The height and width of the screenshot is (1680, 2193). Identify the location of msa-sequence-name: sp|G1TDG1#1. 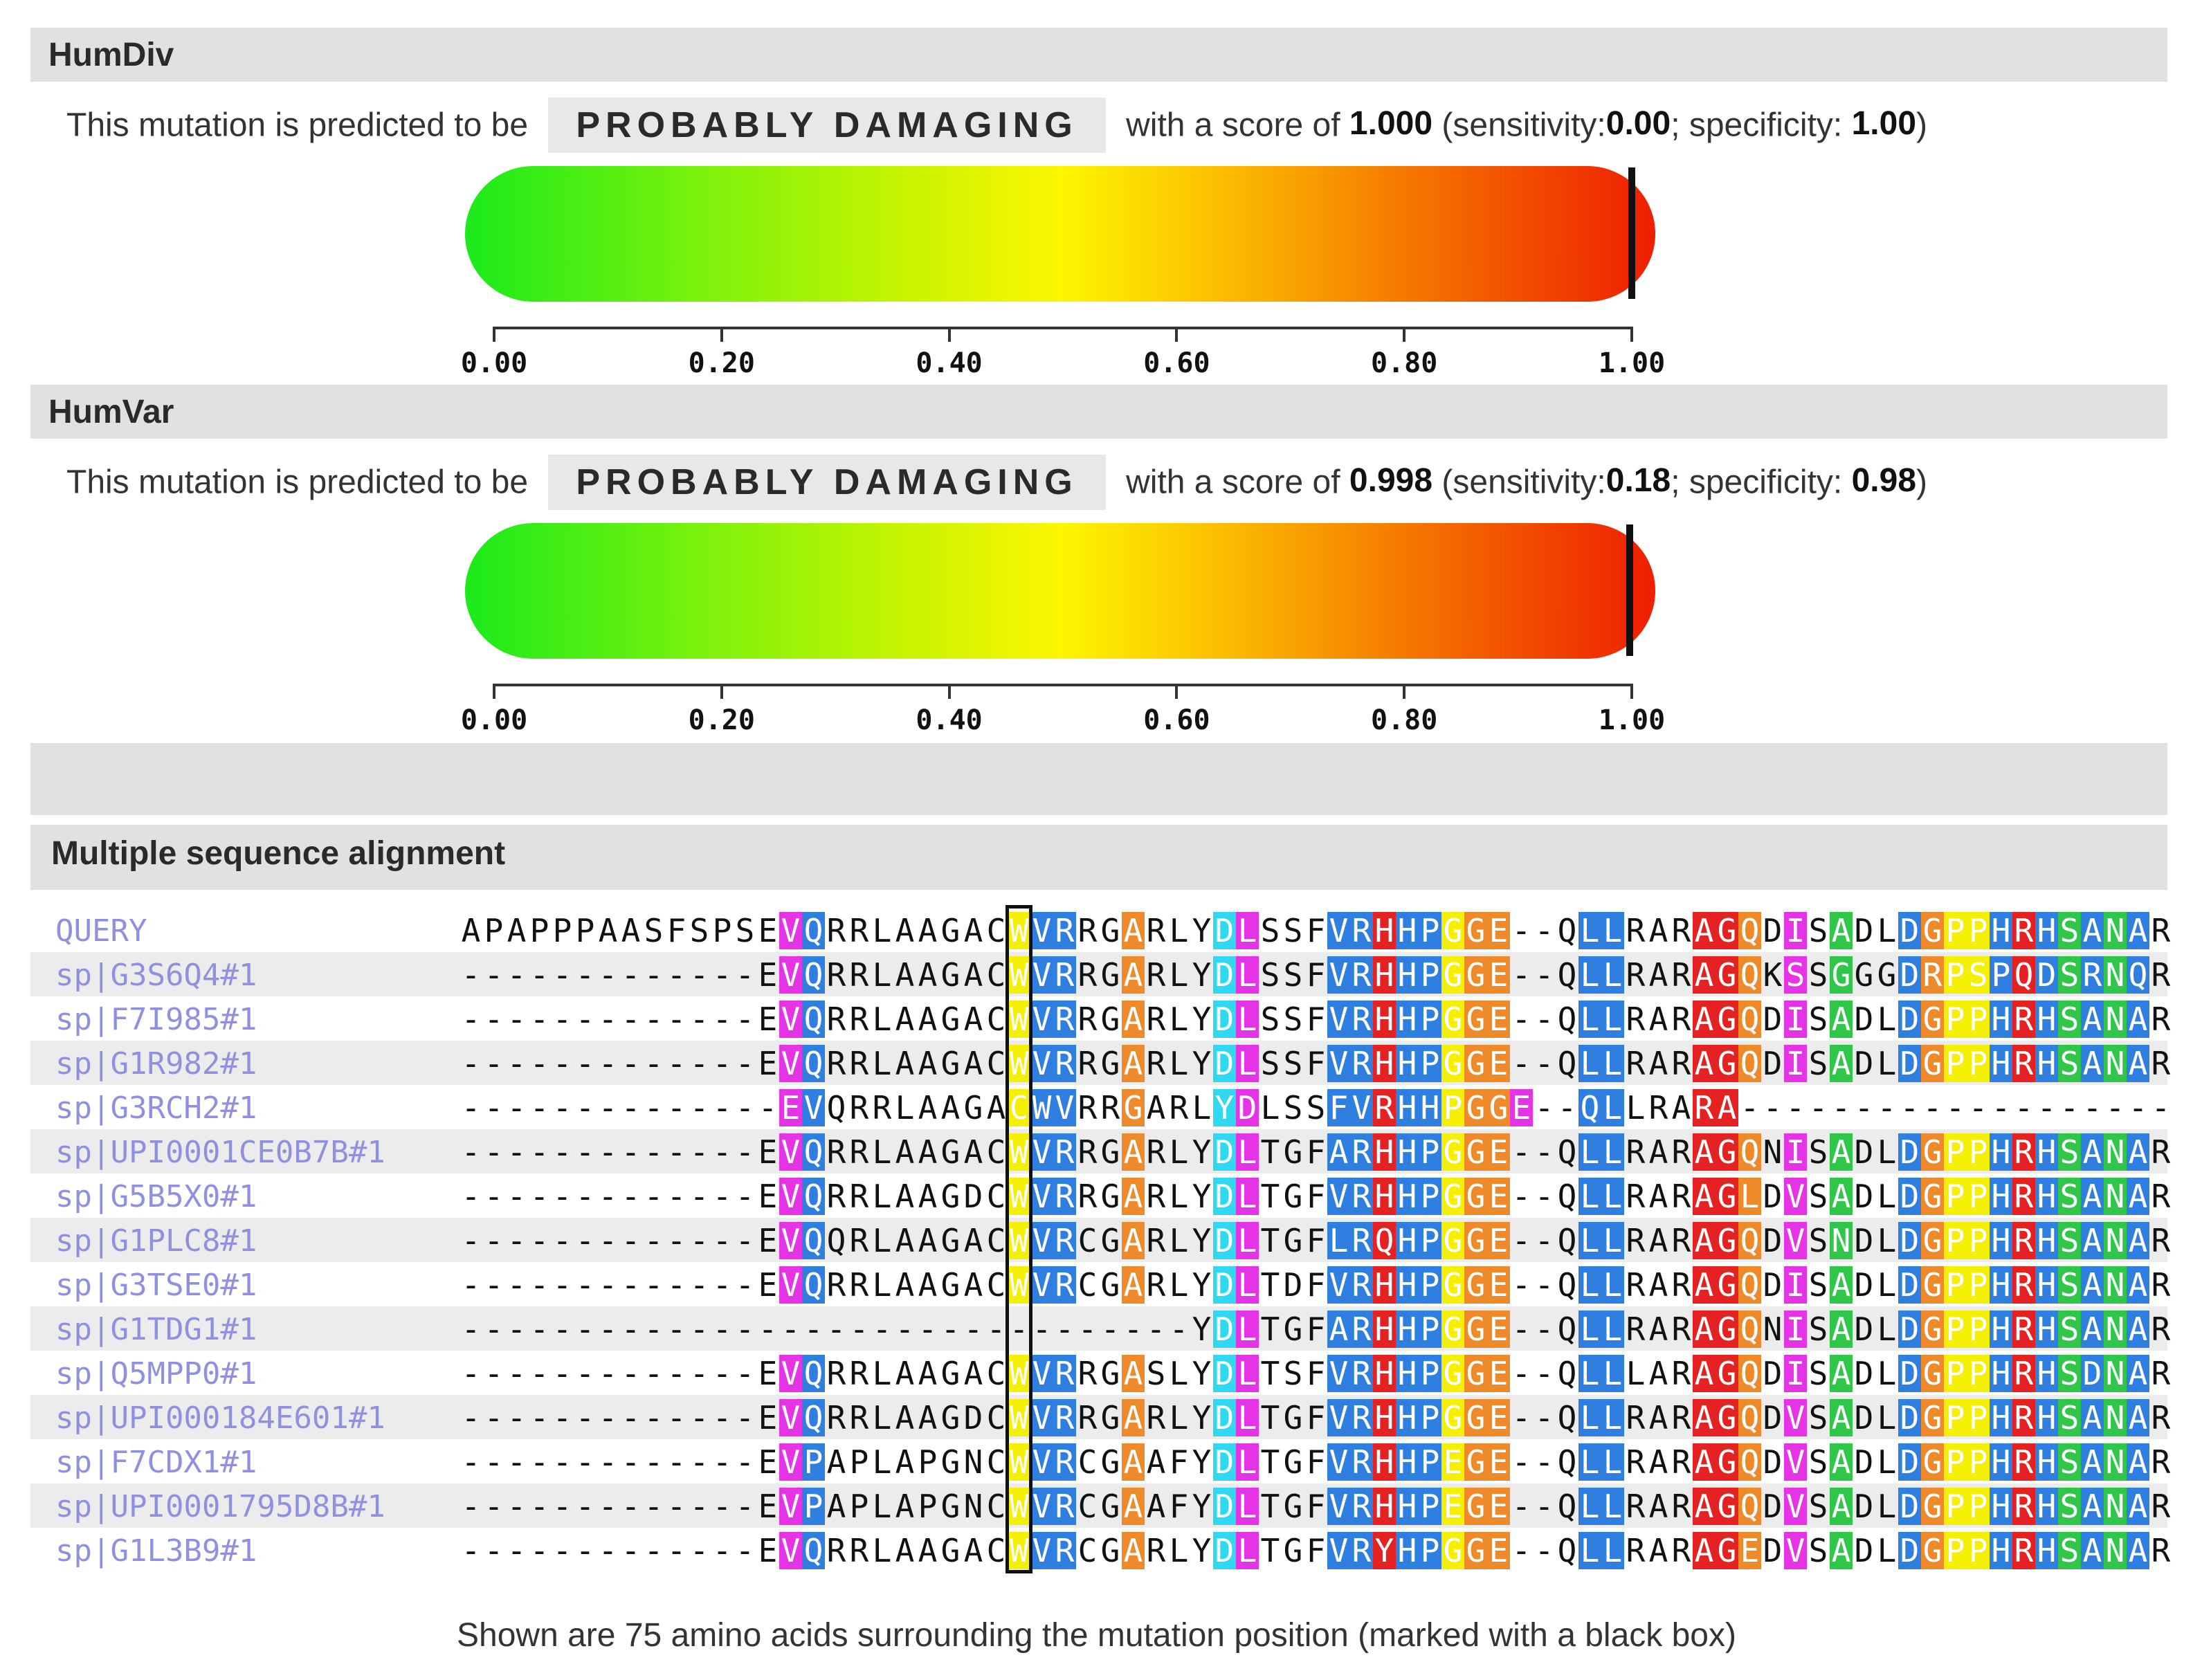
(156, 1329).